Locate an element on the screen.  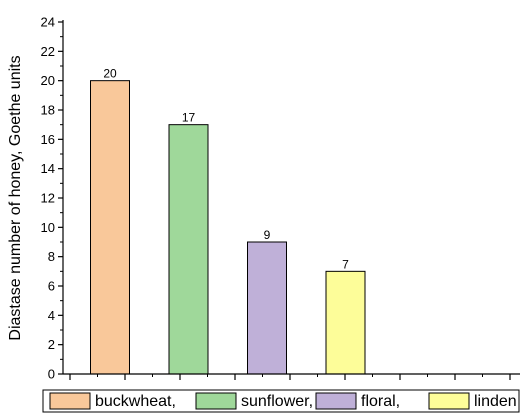
legend-box is located at coordinates (281, 401).